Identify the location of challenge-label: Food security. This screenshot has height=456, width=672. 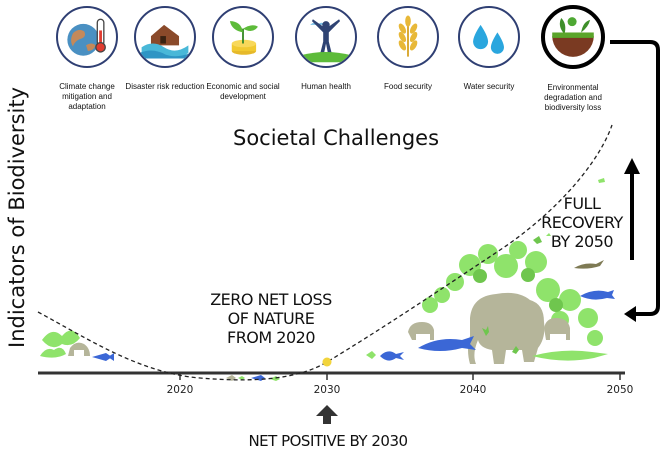
(408, 86).